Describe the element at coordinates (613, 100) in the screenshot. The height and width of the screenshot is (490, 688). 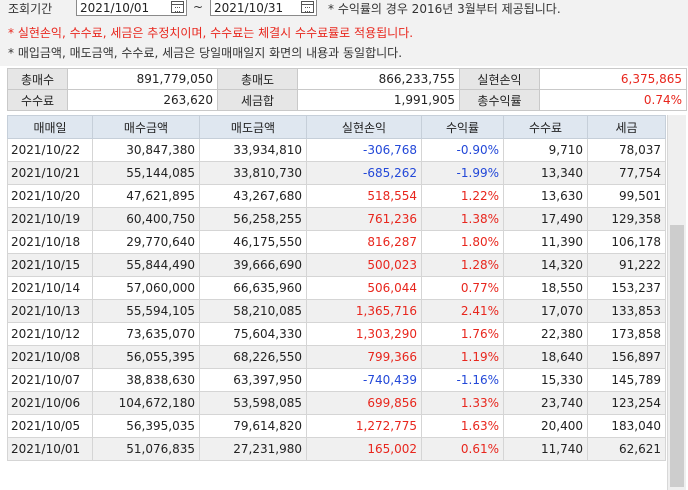
I see `total-rate-value: 0.74%` at that location.